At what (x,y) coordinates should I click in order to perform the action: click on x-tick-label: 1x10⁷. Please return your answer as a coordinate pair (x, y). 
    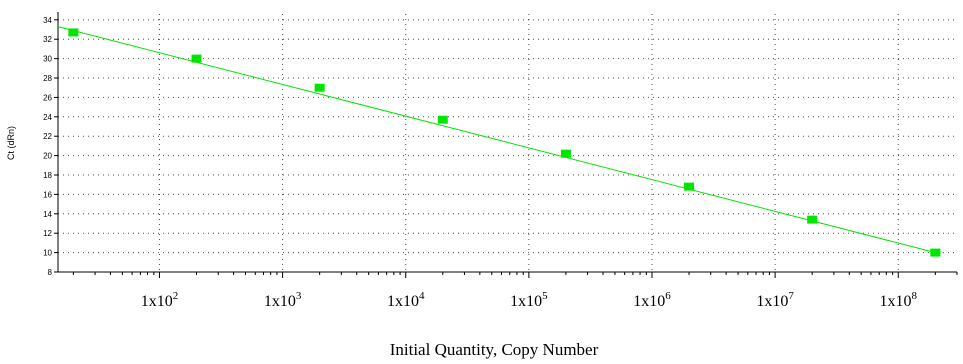
    Looking at the image, I should click on (775, 300).